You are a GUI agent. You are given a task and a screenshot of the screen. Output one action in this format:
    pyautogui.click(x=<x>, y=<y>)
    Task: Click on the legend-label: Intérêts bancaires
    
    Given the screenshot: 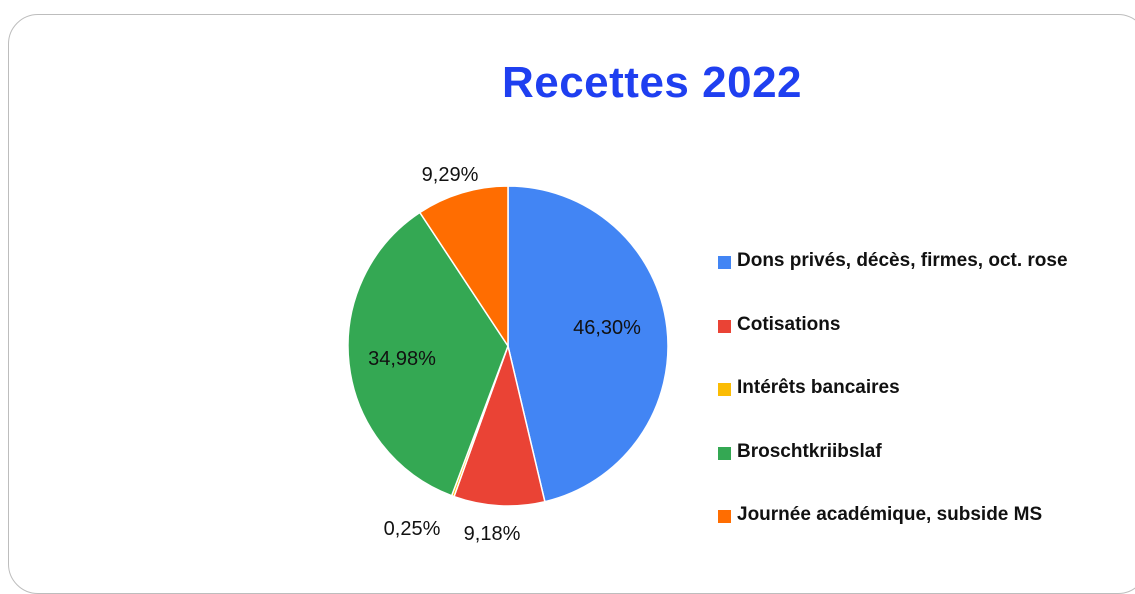 What is the action you would take?
    pyautogui.click(x=818, y=387)
    